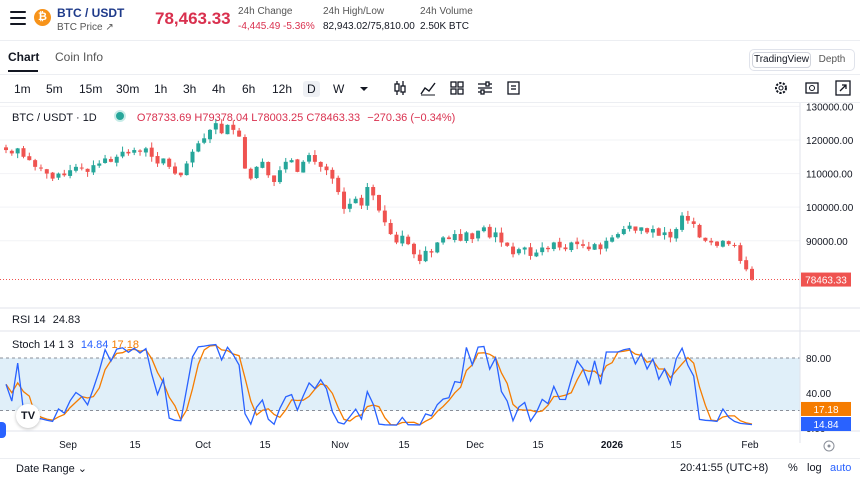 The height and width of the screenshot is (484, 860). I want to click on timeframe-w: W, so click(339, 89).